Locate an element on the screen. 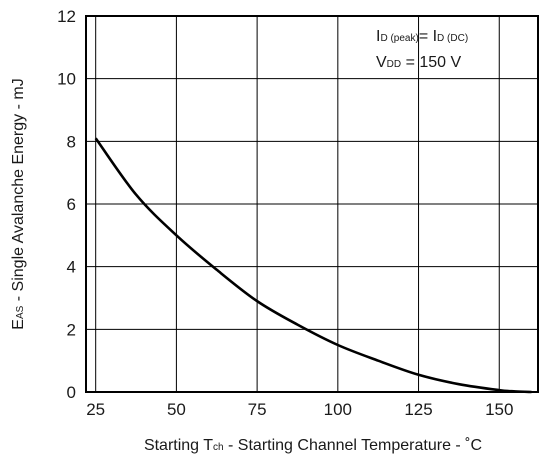 The width and height of the screenshot is (544, 463). x-tick-label: 50 is located at coordinates (176, 409).